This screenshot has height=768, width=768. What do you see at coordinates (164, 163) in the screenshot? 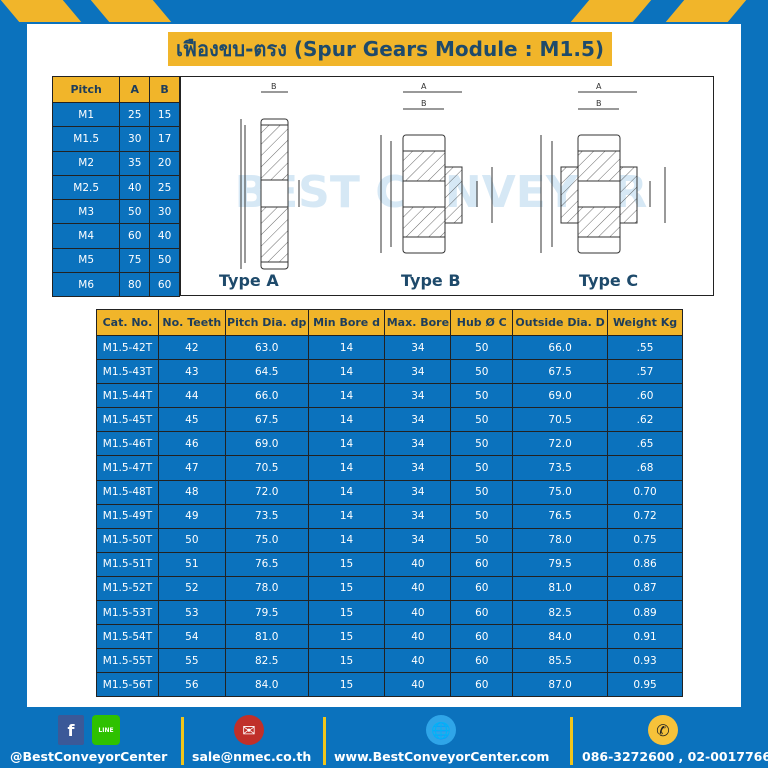
I see `table-cell: 20` at bounding box center [164, 163].